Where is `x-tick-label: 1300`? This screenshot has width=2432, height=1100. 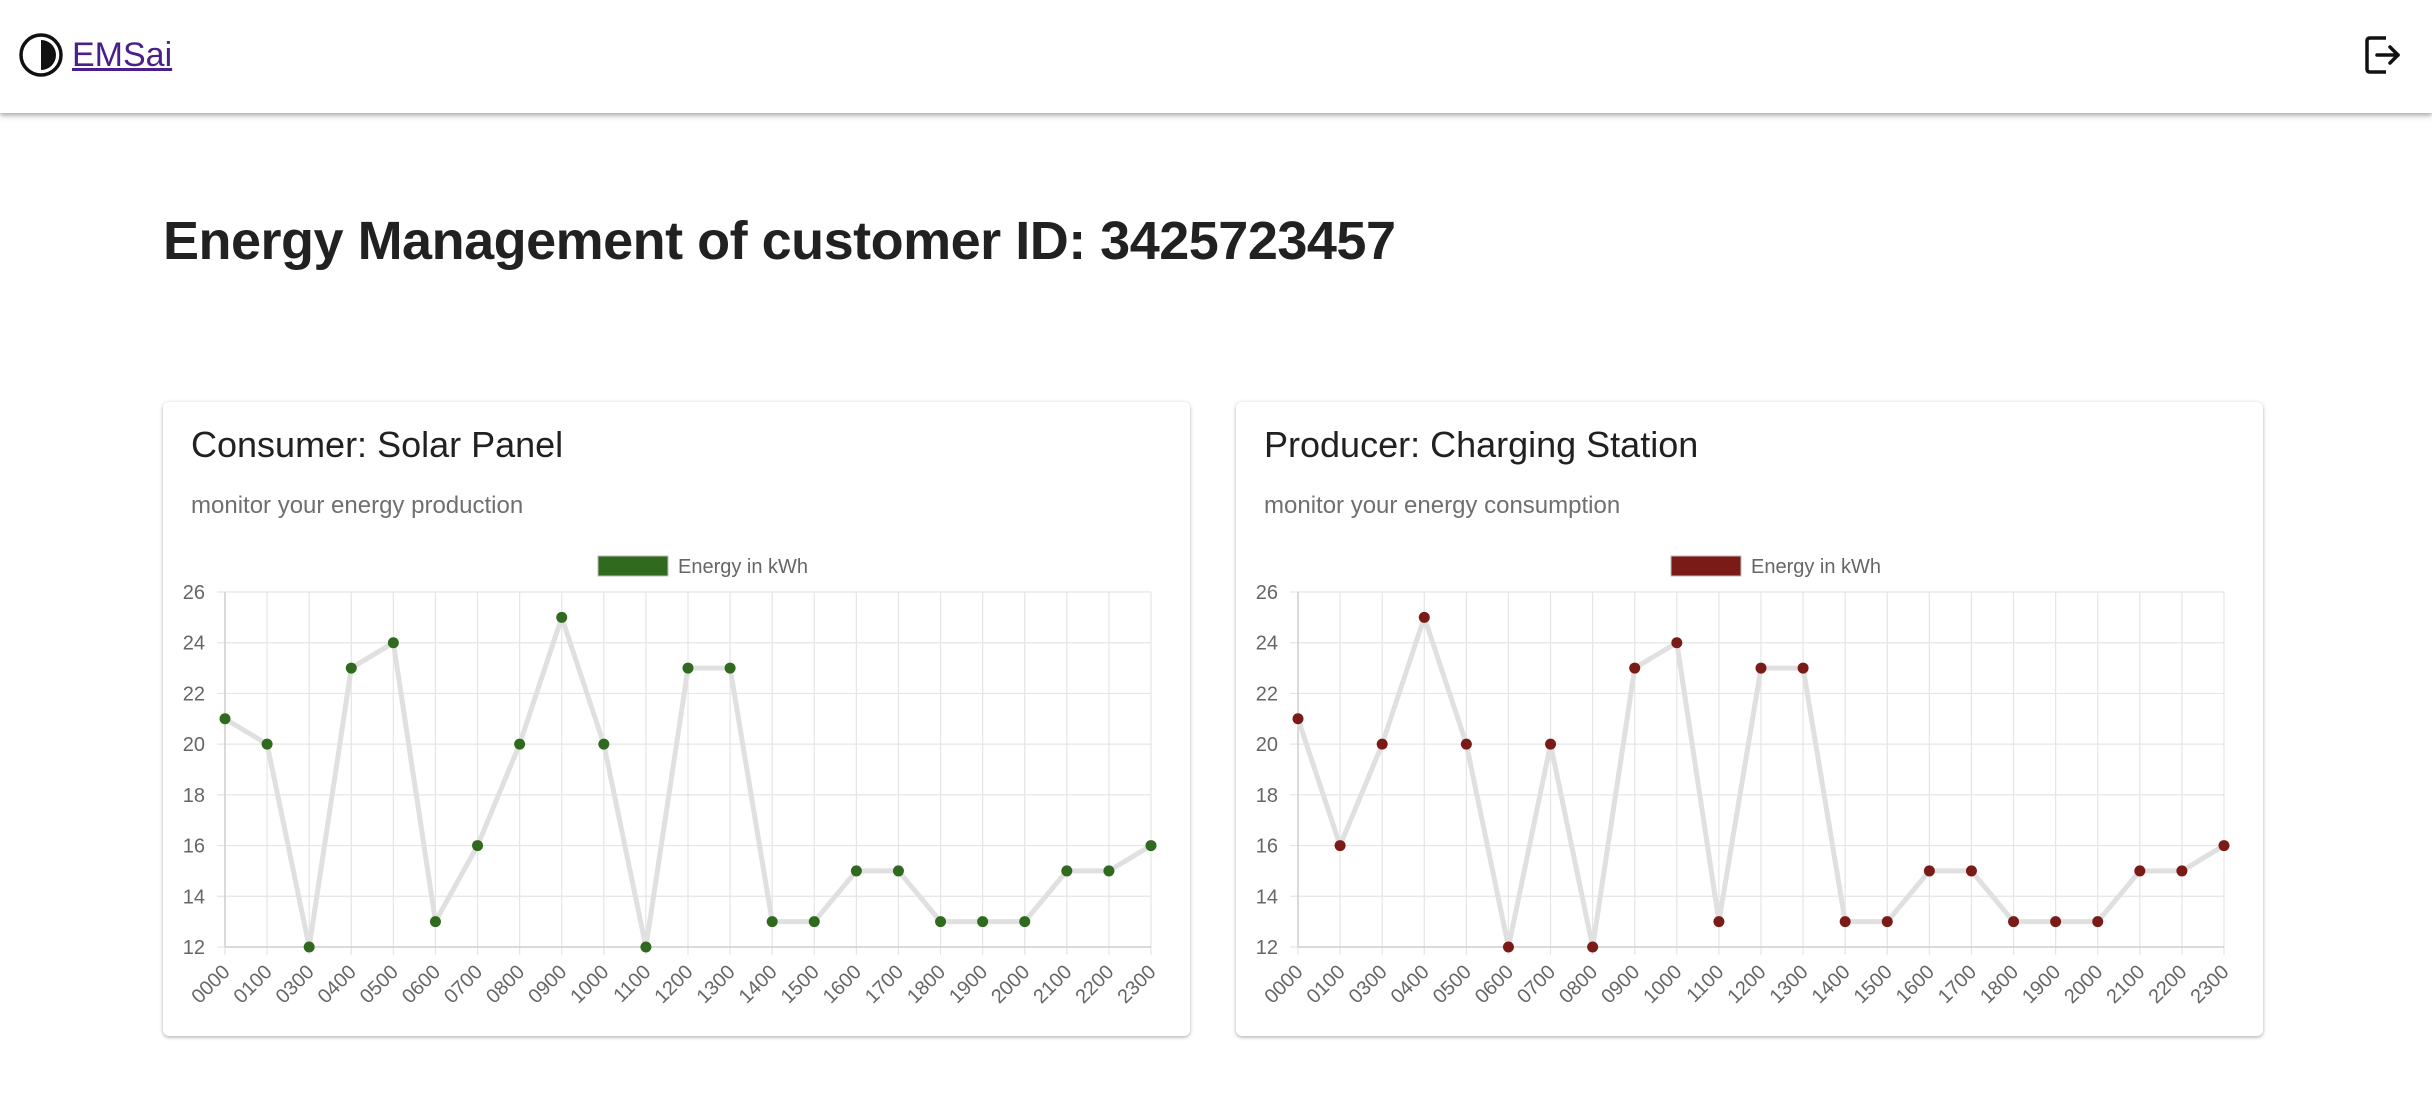
x-tick-label: 1300 is located at coordinates (716, 984).